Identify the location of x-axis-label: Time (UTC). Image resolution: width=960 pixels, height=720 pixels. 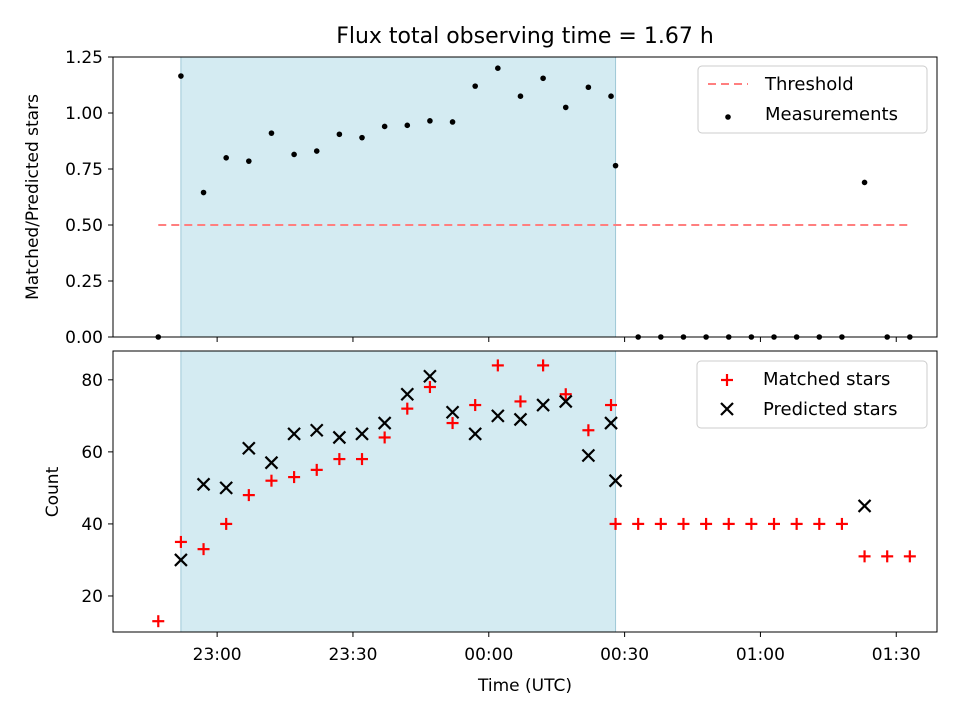
(524, 686).